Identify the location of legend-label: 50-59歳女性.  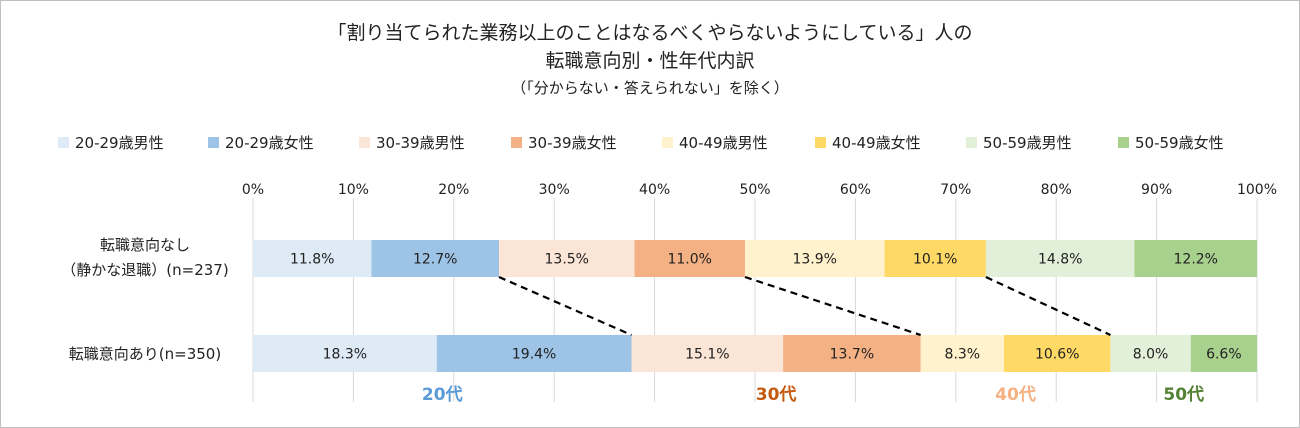
(1179, 142).